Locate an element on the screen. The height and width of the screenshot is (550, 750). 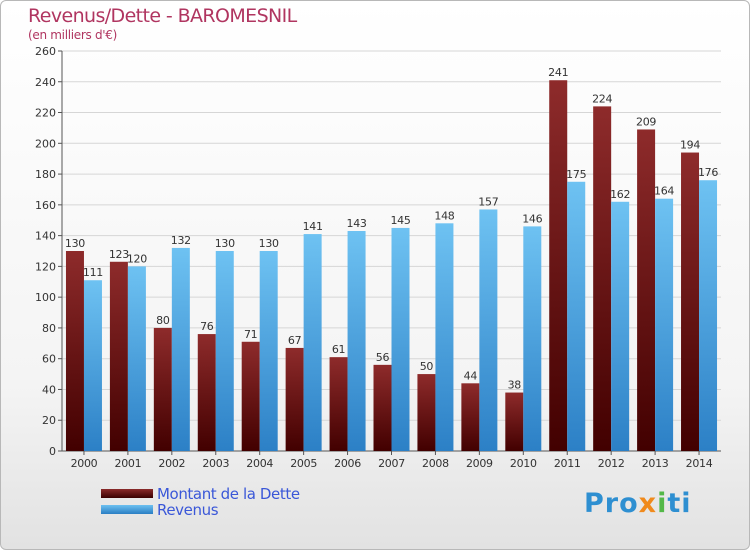
data-label-dette: 61 is located at coordinates (338, 349).